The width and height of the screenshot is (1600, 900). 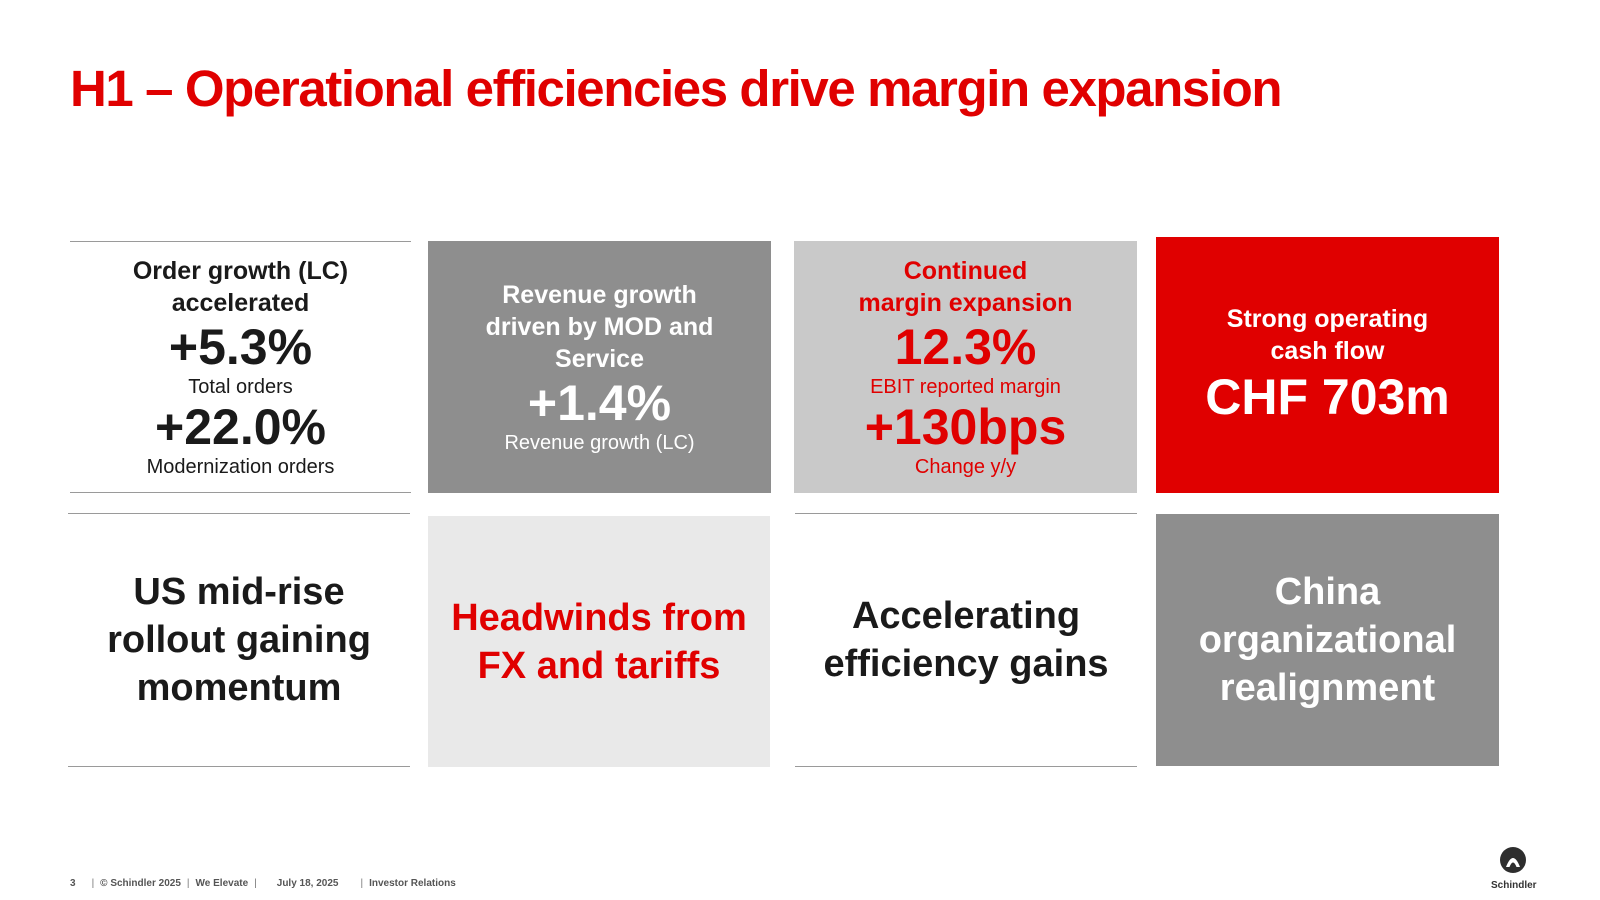 I want to click on efficiency-line1: Accelerating, so click(x=966, y=616).